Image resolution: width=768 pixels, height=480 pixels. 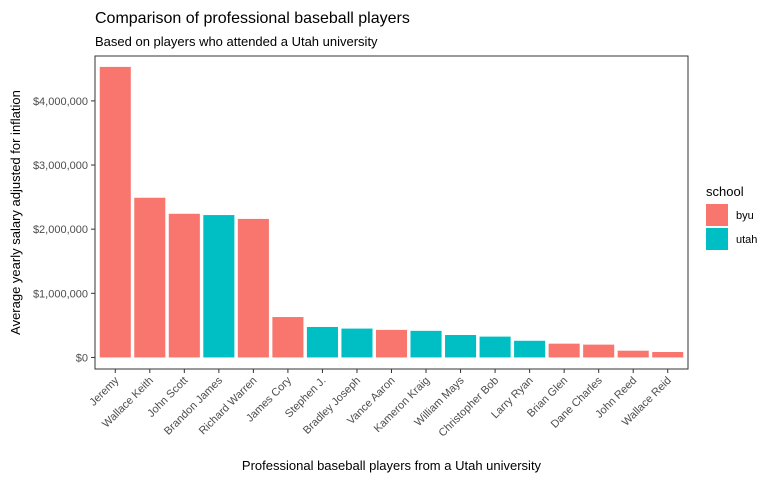 What do you see at coordinates (60, 230) in the screenshot?
I see `y-tick-label: $2,000,000` at bounding box center [60, 230].